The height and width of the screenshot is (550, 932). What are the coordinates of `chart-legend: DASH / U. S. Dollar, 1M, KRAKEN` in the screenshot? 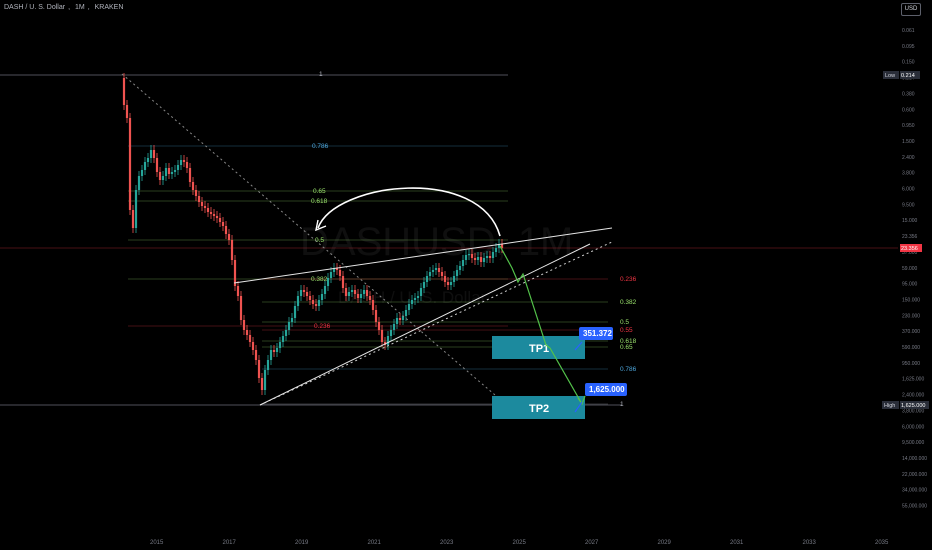 It's located at (64, 7).